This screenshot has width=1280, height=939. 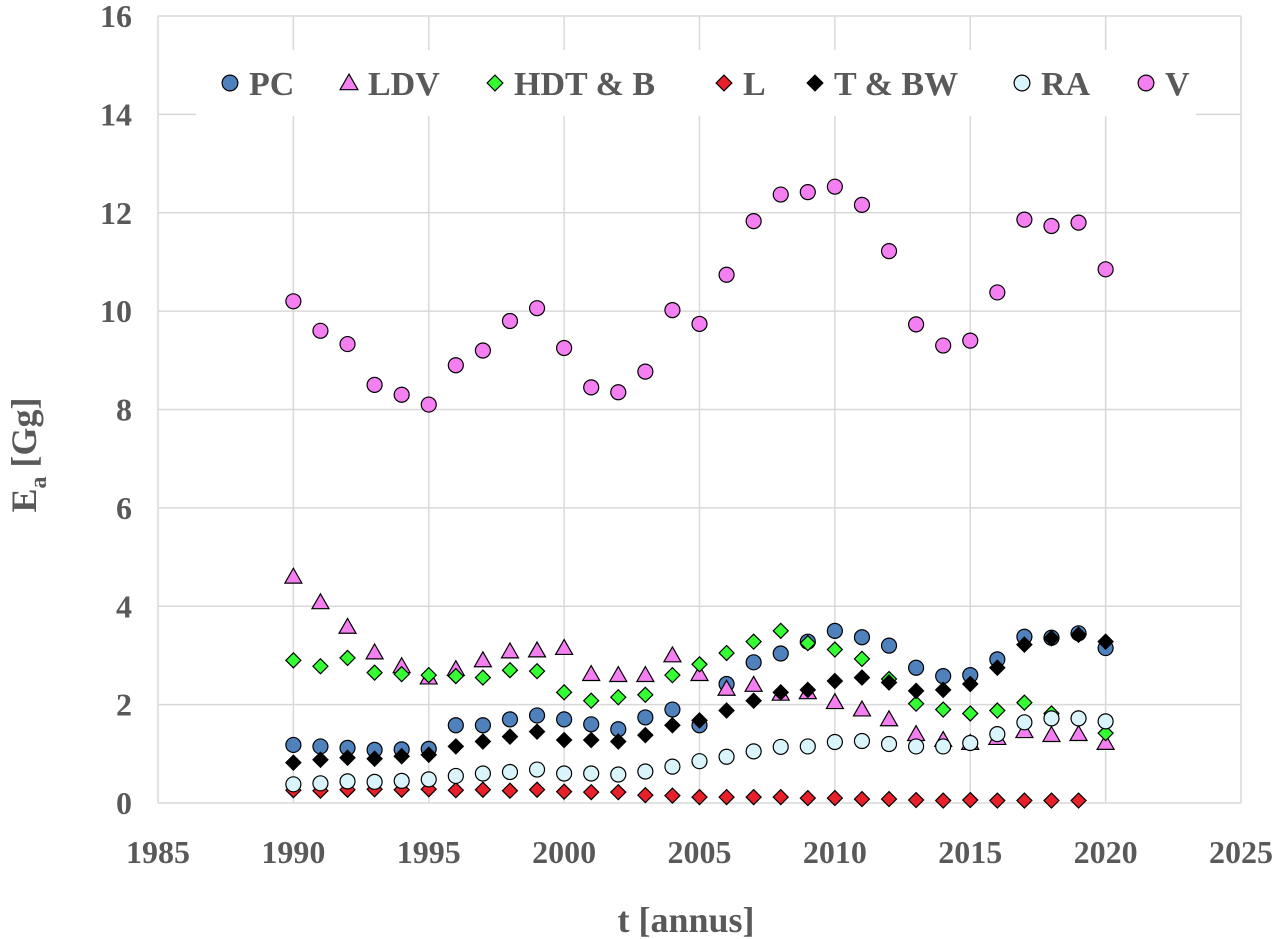 I want to click on y-tick-label: 12, so click(x=116, y=213).